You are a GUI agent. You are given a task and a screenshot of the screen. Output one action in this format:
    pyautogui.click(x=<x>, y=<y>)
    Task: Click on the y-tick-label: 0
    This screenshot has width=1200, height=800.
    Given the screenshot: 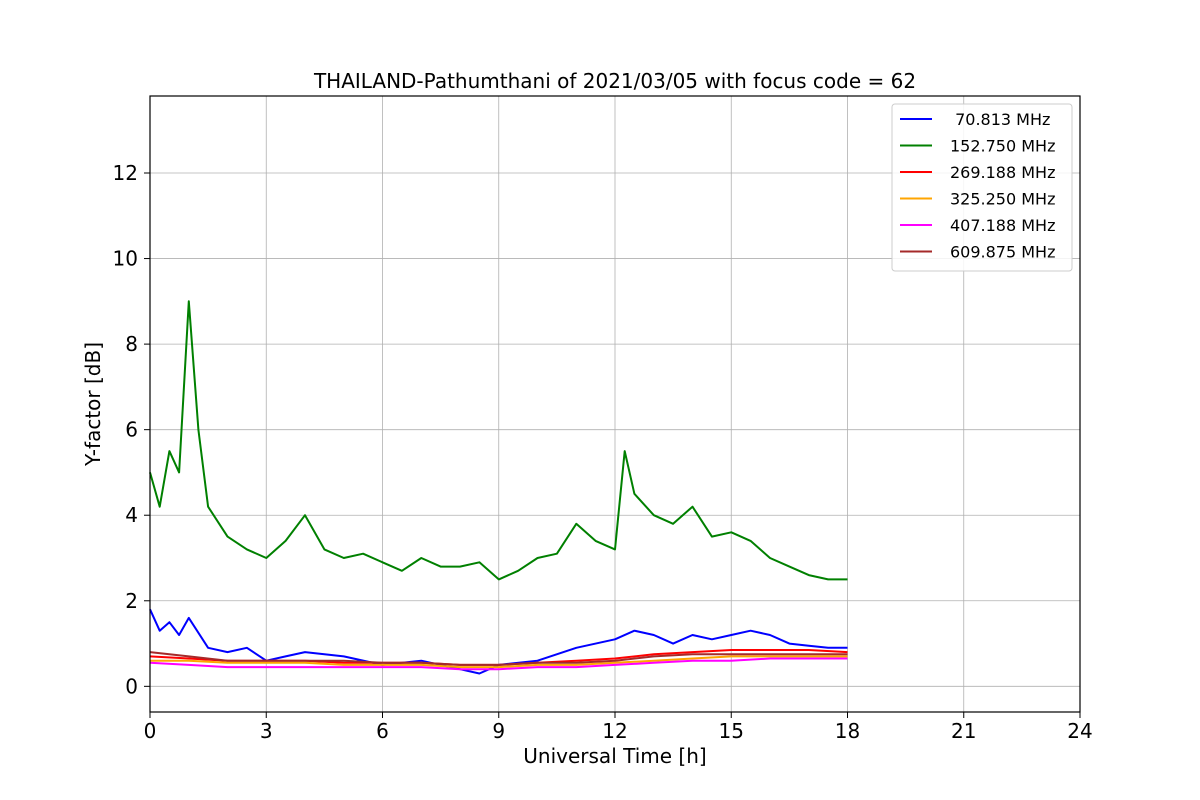 What is the action you would take?
    pyautogui.click(x=131, y=686)
    